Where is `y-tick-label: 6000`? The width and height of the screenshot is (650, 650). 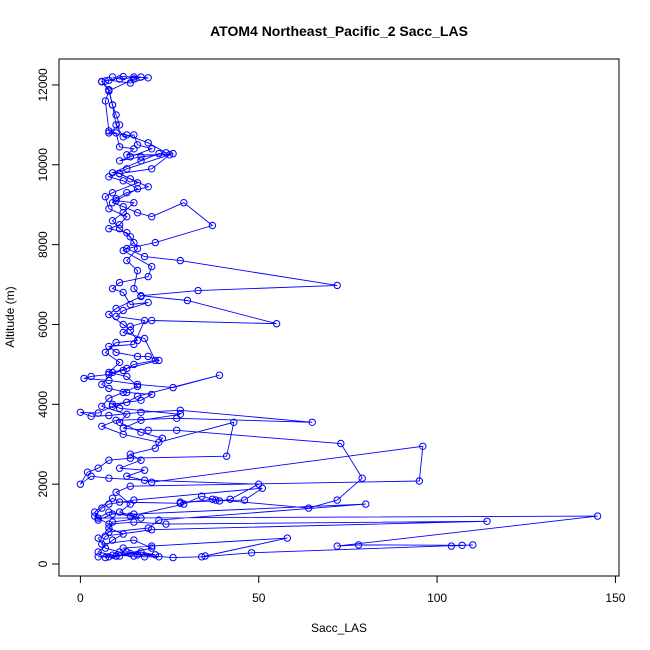 y-tick-label: 6000 is located at coordinates (43, 324).